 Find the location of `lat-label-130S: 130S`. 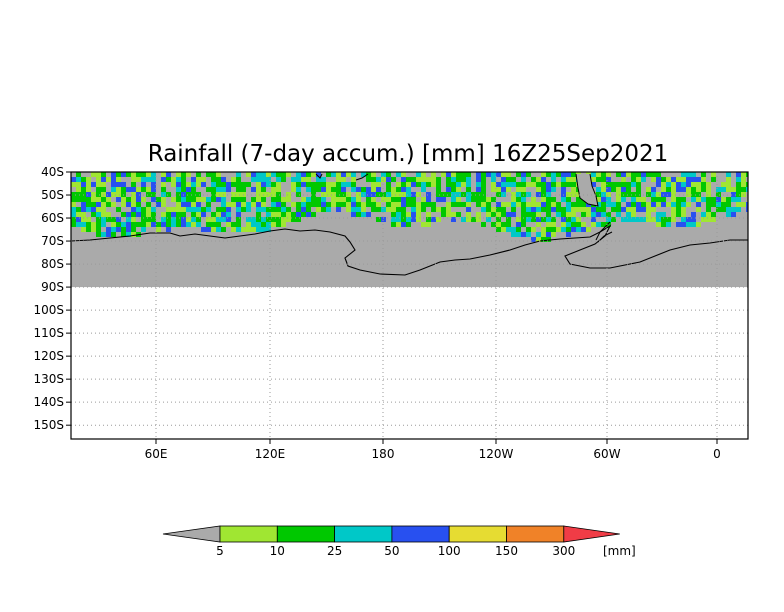

lat-label-130S: 130S is located at coordinates (48, 379).